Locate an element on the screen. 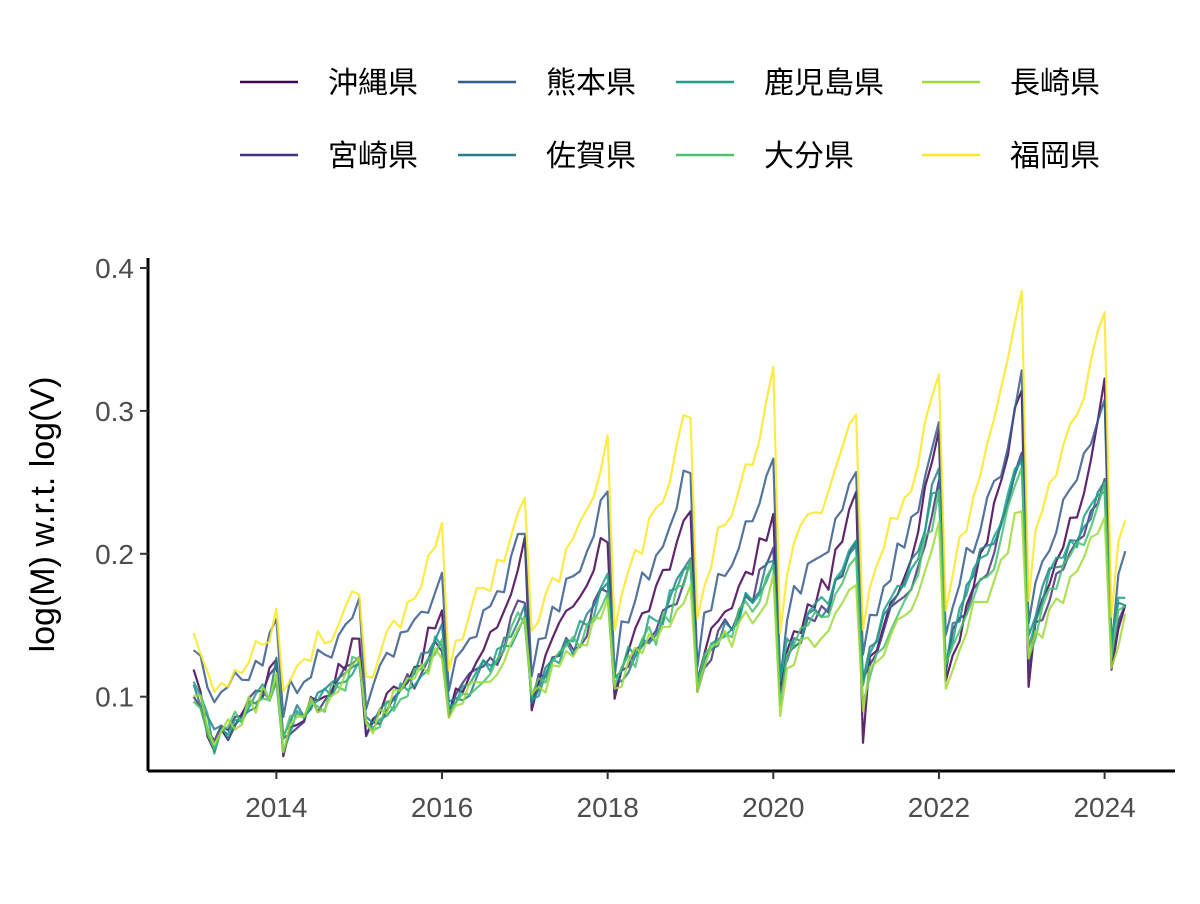  legend-item: 長崎県 is located at coordinates (1011, 83).